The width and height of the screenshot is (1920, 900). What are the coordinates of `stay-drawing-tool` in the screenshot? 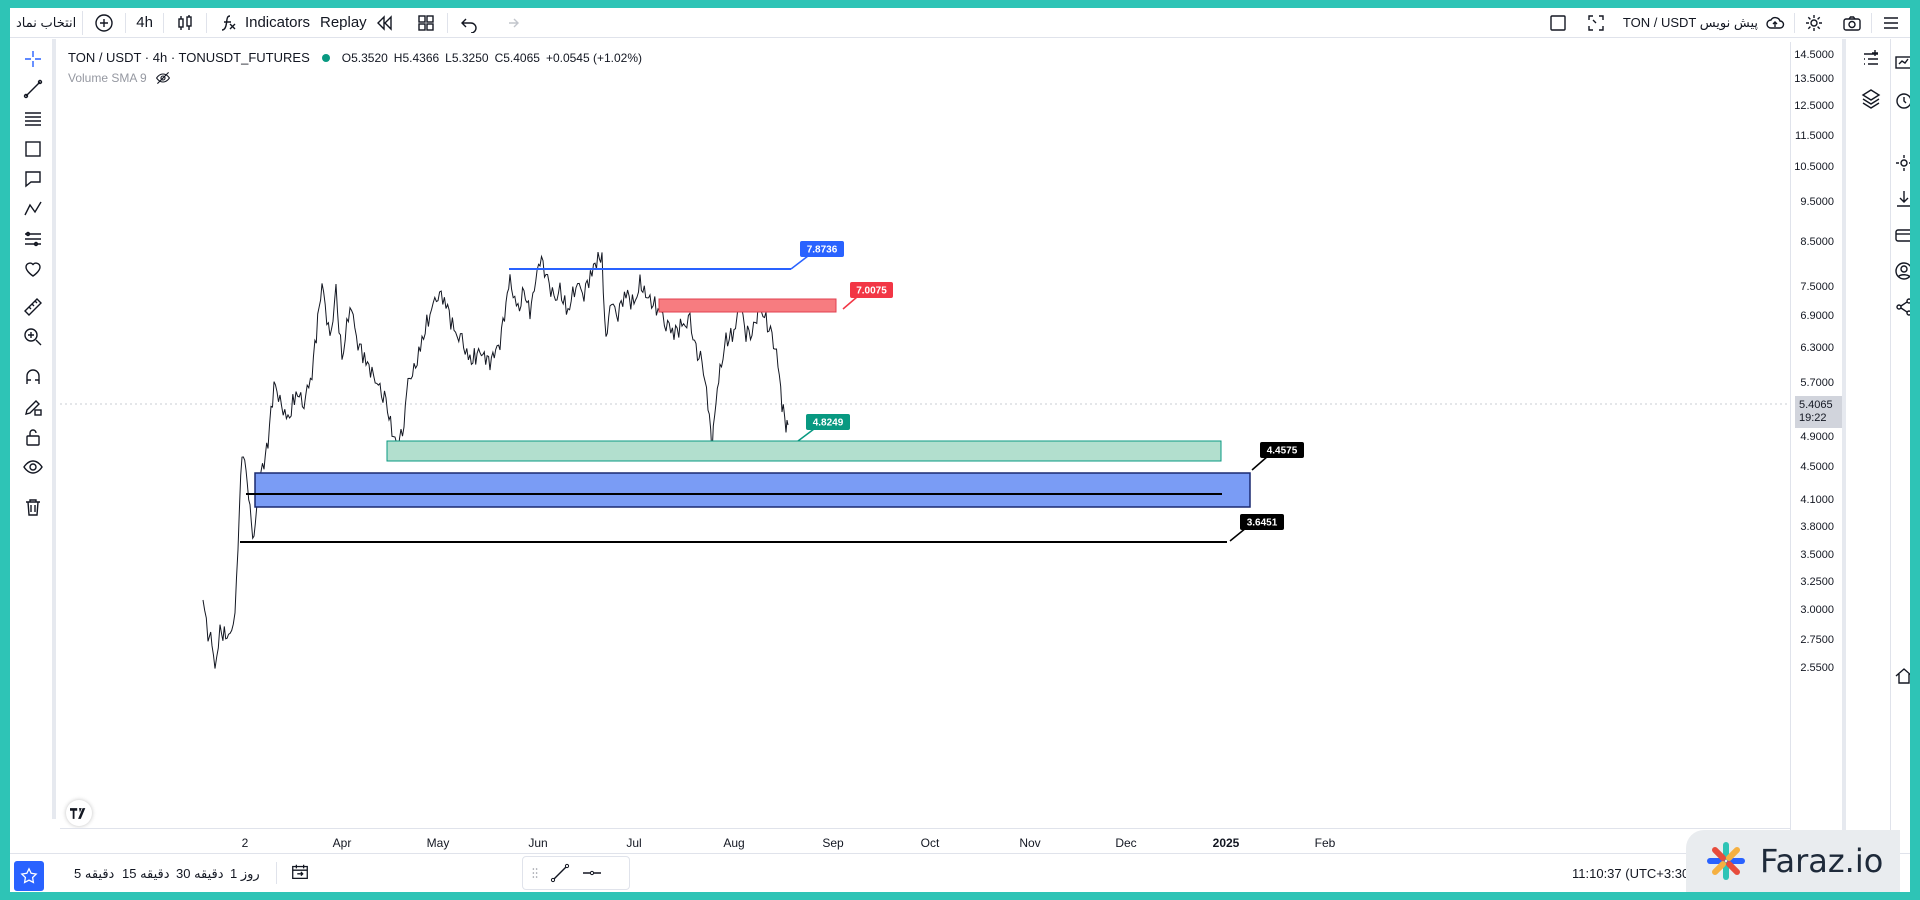 It's located at (33, 407).